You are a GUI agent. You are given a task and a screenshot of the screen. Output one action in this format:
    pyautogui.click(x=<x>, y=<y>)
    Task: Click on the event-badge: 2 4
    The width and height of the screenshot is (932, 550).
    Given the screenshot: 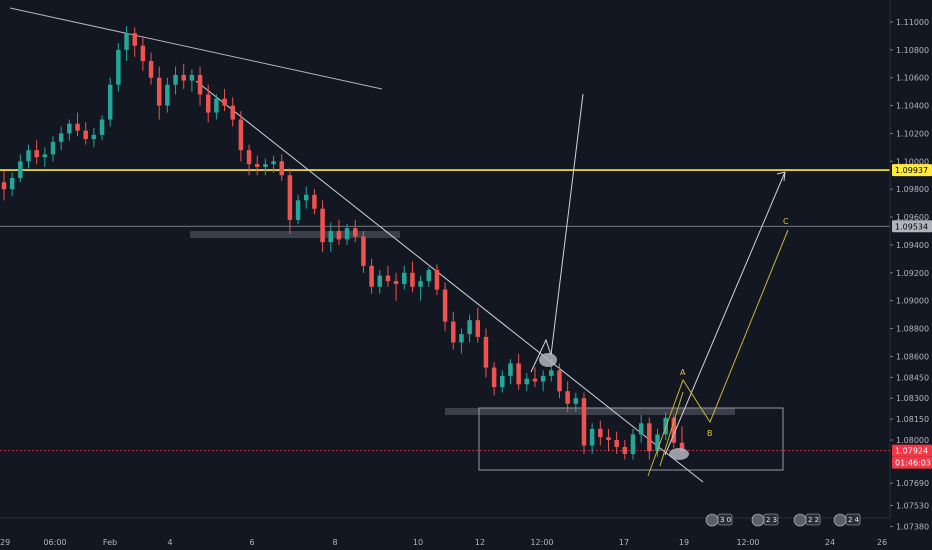 What is the action you would take?
    pyautogui.click(x=847, y=520)
    